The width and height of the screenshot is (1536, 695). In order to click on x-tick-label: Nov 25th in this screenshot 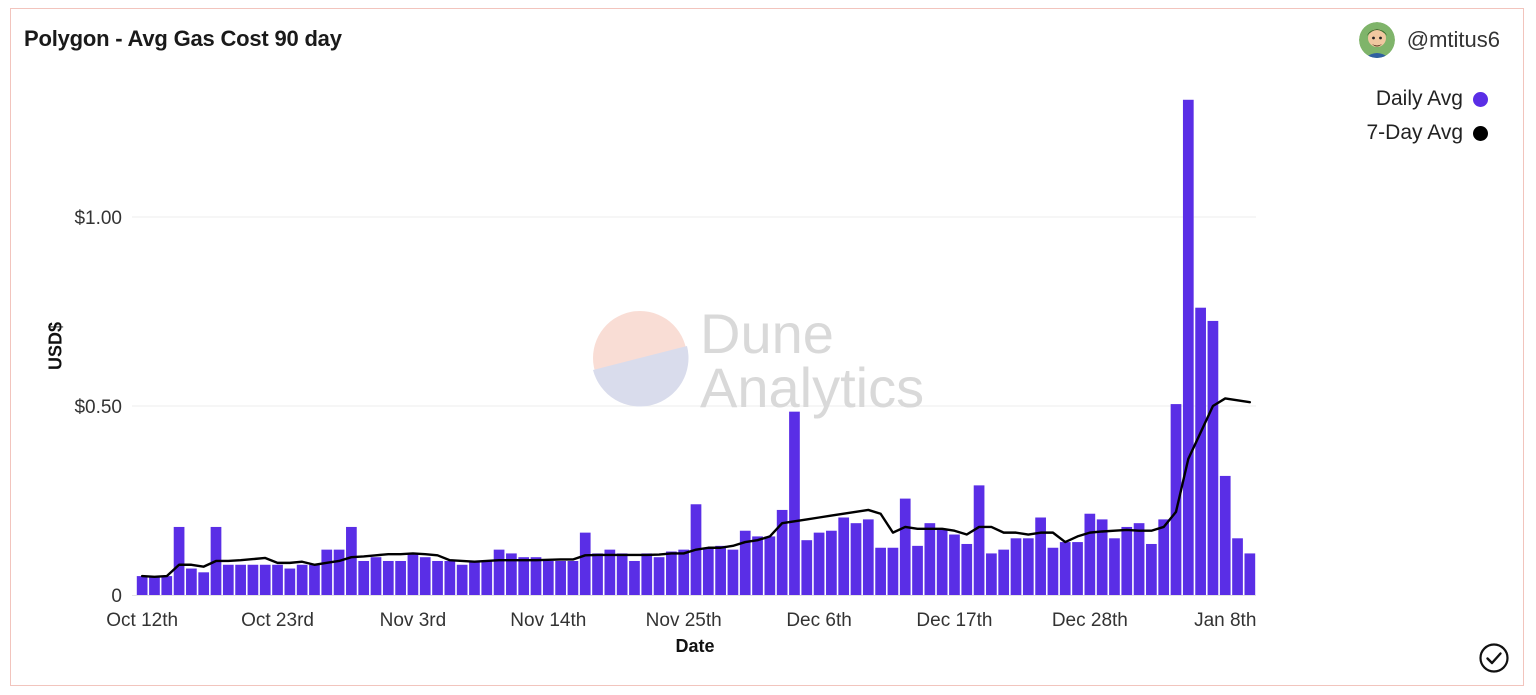, I will do `click(684, 620)`.